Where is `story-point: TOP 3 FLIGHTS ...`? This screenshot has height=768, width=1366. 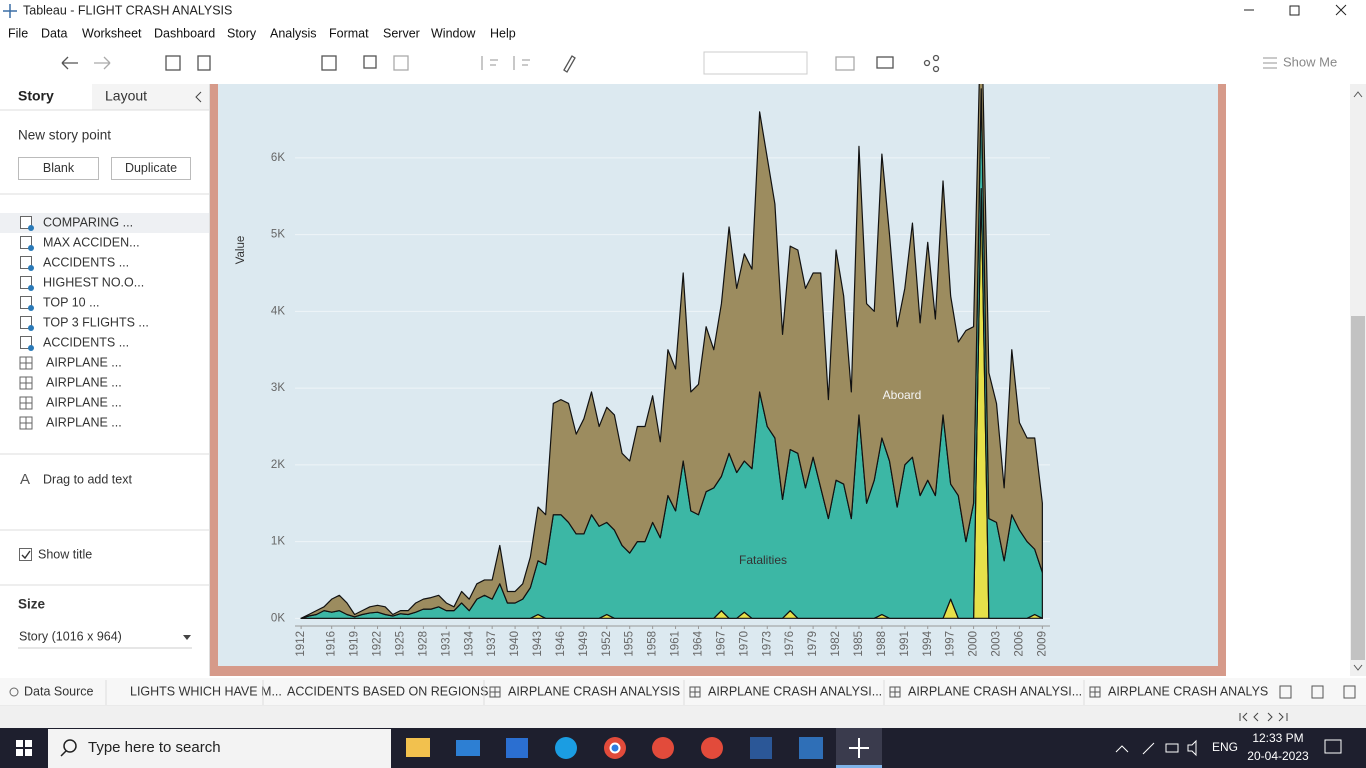 story-point: TOP 3 FLIGHTS ... is located at coordinates (96, 322).